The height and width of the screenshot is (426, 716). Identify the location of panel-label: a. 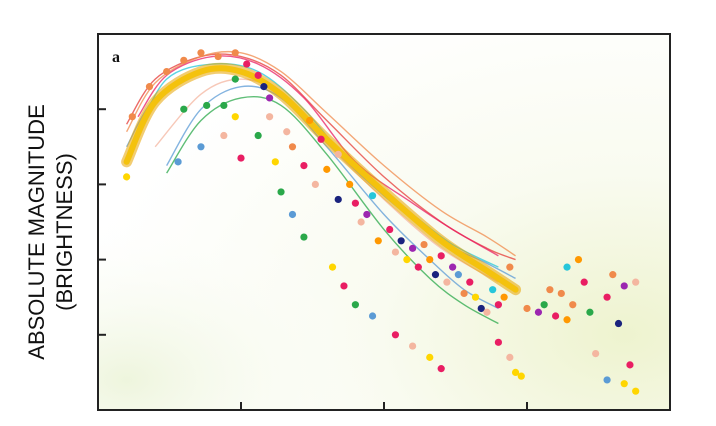
(116, 57).